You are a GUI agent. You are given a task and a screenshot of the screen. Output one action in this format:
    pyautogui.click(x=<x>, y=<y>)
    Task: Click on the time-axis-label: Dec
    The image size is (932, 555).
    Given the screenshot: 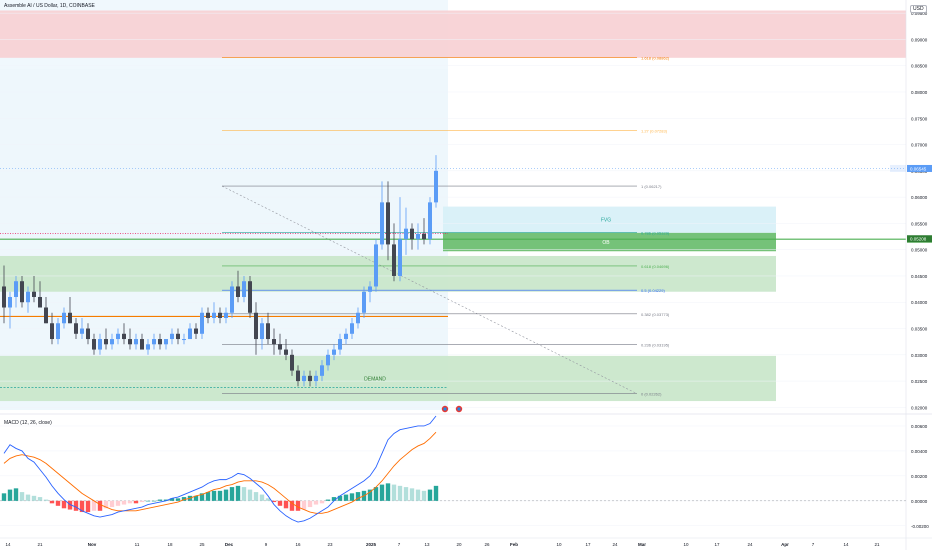 What is the action you would take?
    pyautogui.click(x=229, y=544)
    